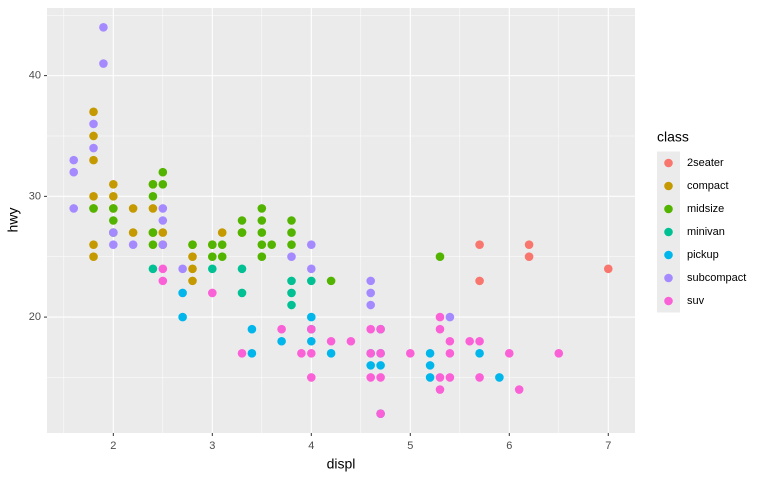 This screenshot has height=480, width=768. I want to click on y-tick-label: 30, so click(35, 196).